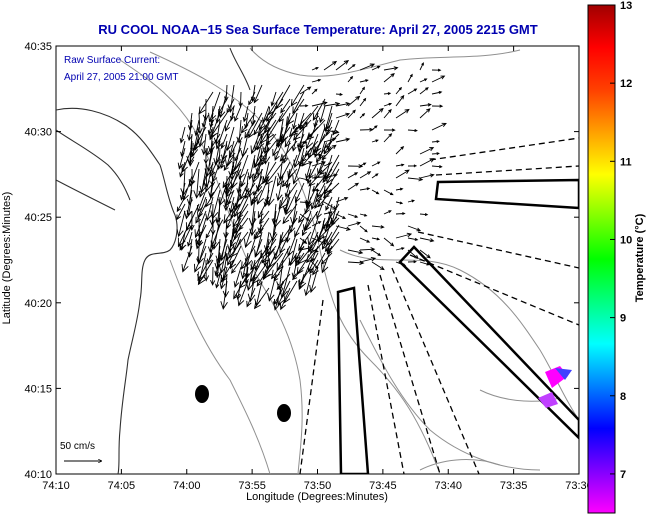  I want to click on y-tick-label: 40:10, so click(38, 475).